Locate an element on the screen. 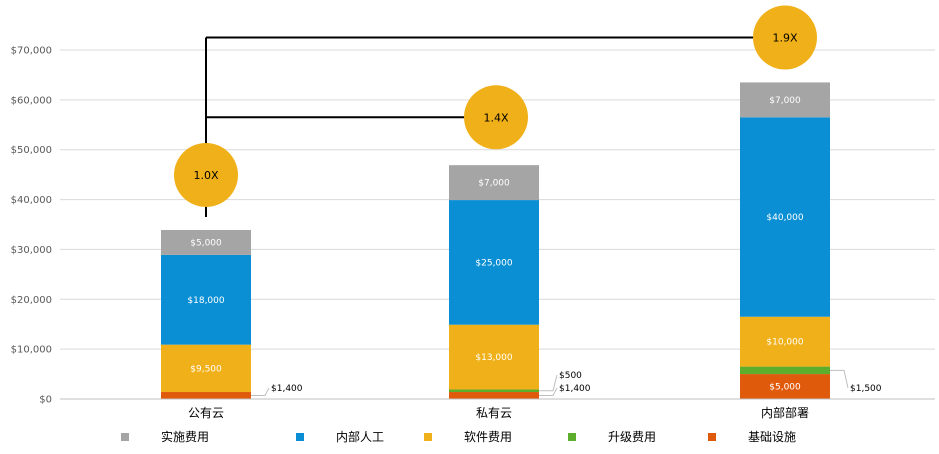 The width and height of the screenshot is (939, 454). segment-label: $10,000 is located at coordinates (784, 343).